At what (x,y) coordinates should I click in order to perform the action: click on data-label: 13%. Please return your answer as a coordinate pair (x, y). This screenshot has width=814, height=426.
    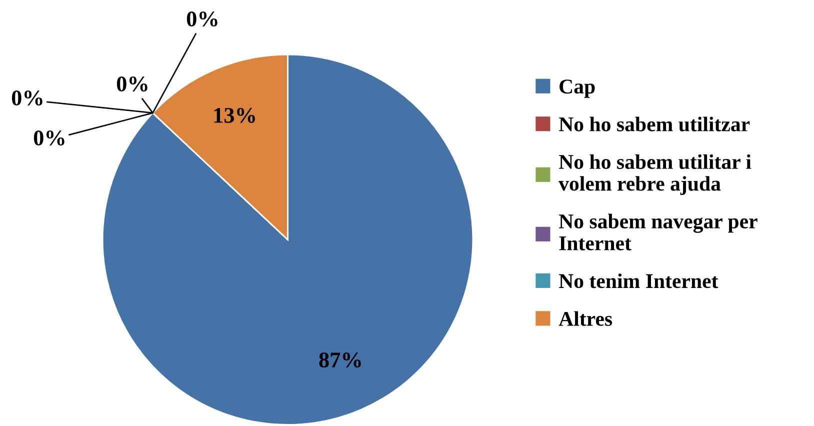
    Looking at the image, I should click on (234, 115).